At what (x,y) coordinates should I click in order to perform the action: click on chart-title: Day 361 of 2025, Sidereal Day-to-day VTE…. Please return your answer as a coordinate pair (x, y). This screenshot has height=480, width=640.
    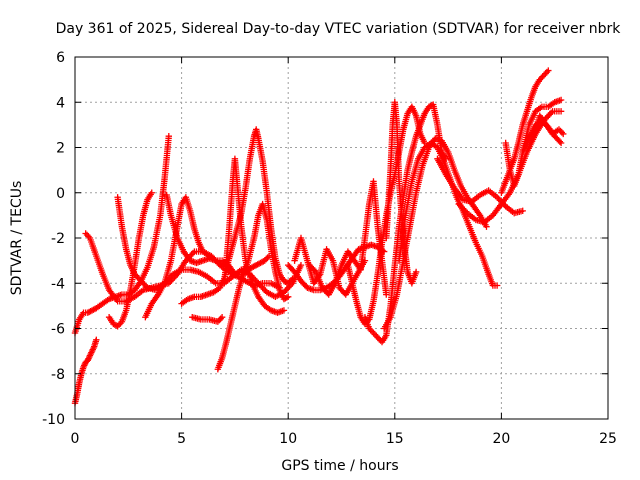
    Looking at the image, I should click on (339, 29).